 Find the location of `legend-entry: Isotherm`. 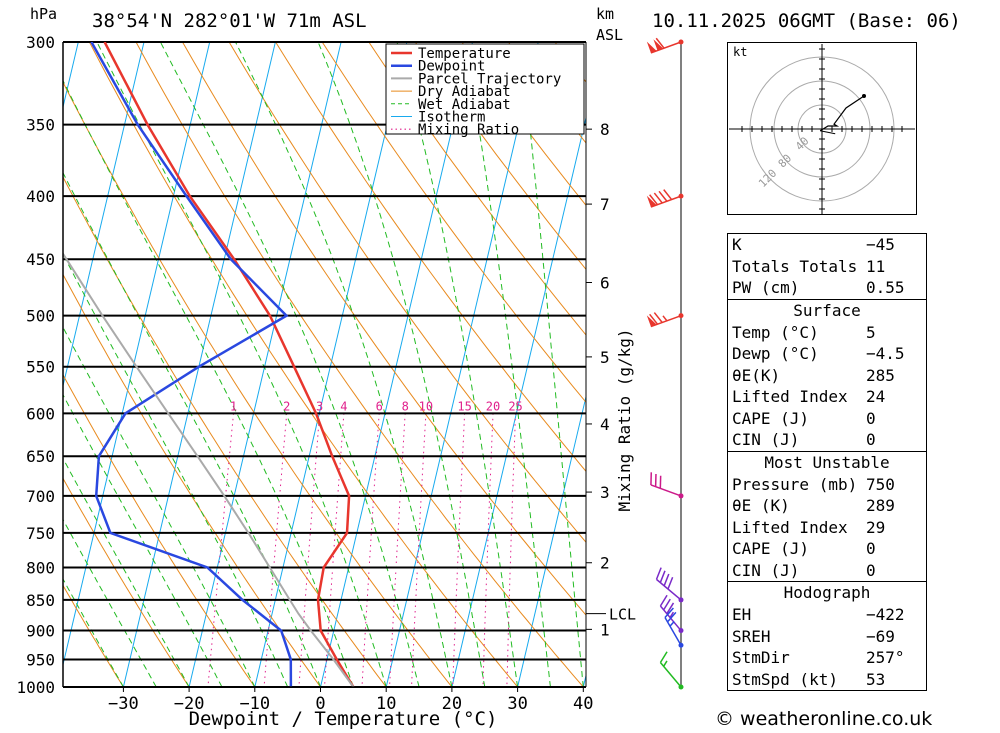

legend-entry: Isotherm is located at coordinates (451, 118).